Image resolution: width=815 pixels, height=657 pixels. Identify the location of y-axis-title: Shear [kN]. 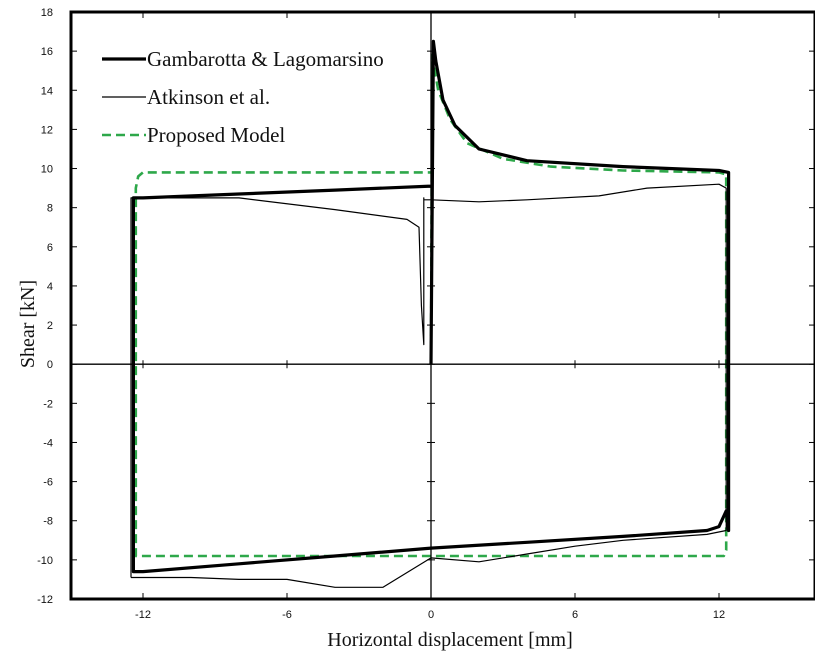
(28, 324).